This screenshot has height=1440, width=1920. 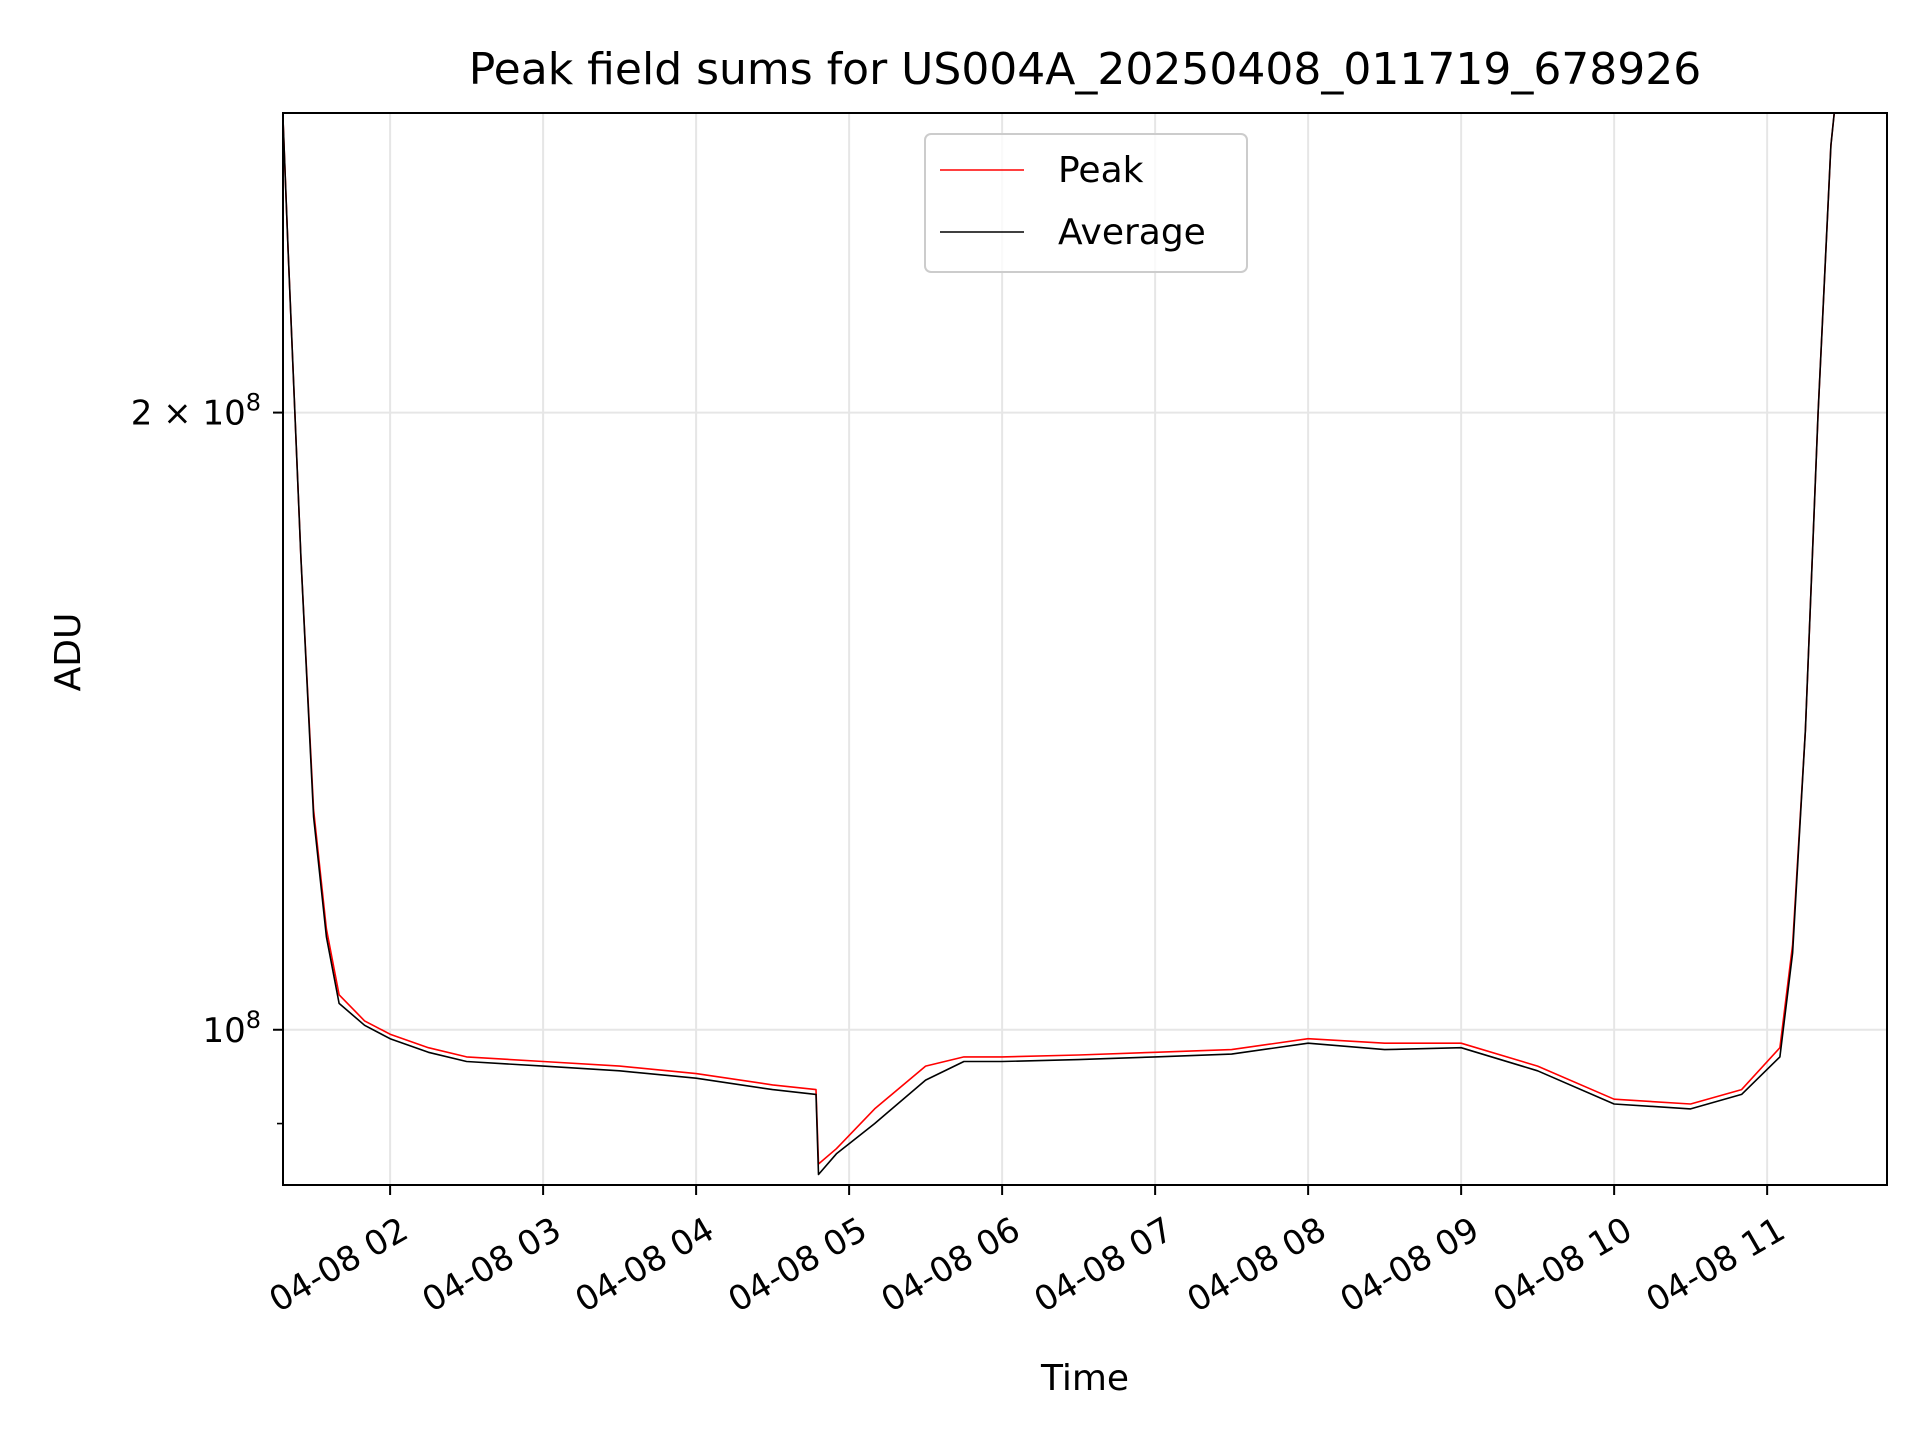 What do you see at coordinates (68, 652) in the screenshot?
I see `y-axis-label: ADU` at bounding box center [68, 652].